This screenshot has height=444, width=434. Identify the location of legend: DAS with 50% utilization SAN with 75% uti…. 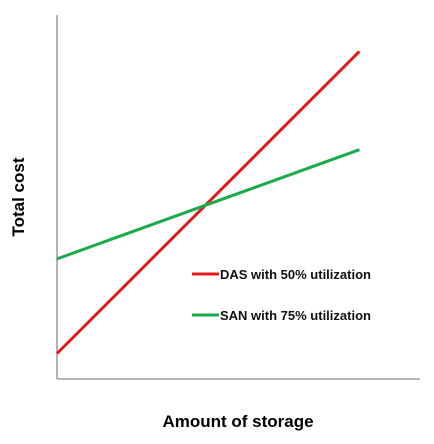
(281, 295).